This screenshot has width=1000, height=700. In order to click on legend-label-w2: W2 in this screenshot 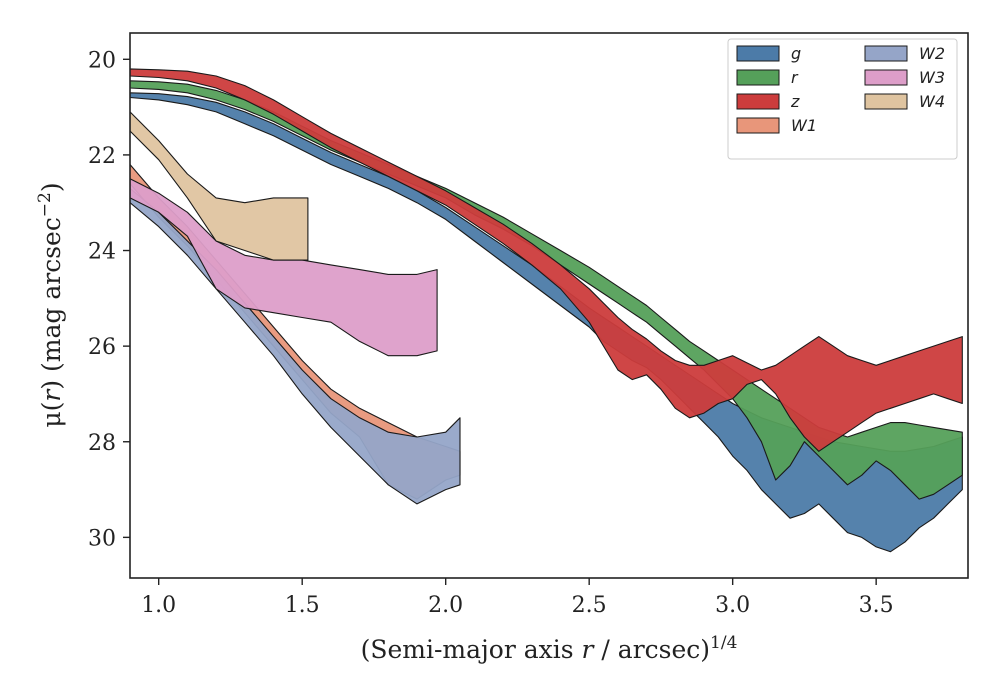, I will do `click(932, 53)`.